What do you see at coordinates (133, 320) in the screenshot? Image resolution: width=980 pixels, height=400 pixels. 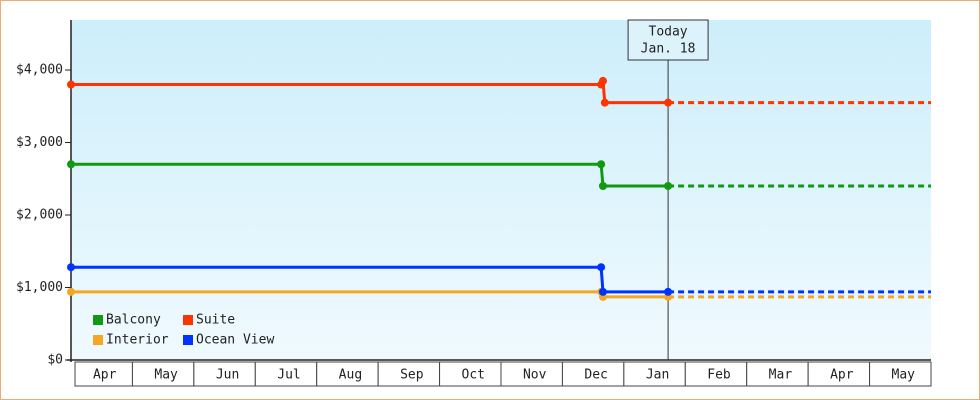 I see `legend-label: Balcony` at bounding box center [133, 320].